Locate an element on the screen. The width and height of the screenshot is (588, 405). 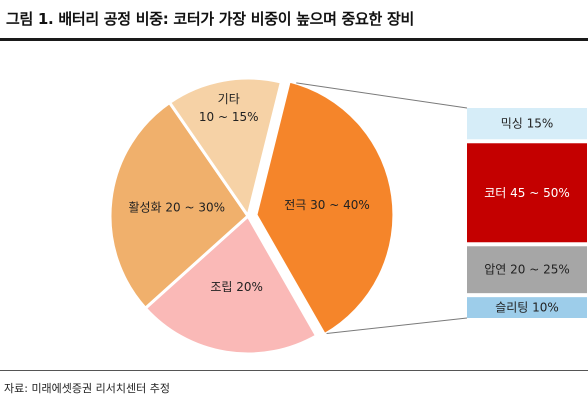
title-divider is located at coordinates (294, 39).